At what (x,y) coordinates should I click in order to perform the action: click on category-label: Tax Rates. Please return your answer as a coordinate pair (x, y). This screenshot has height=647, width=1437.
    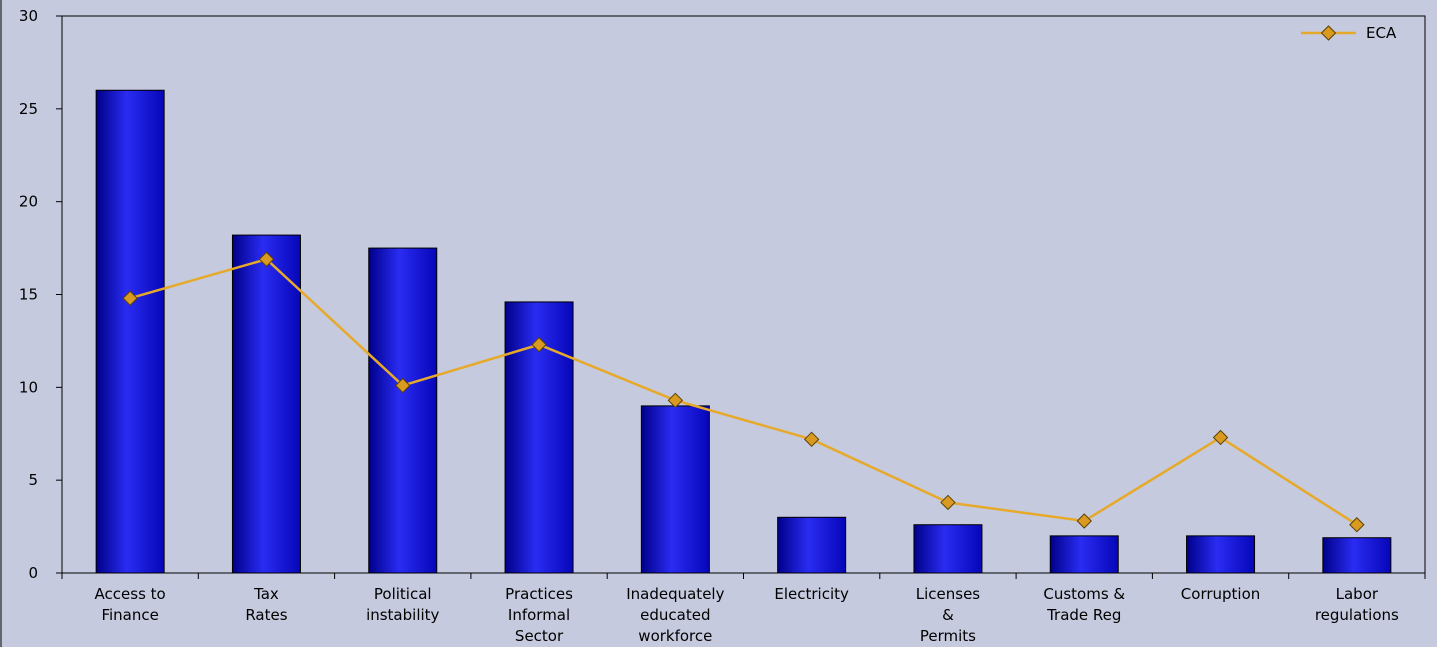
    Looking at the image, I should click on (266, 604).